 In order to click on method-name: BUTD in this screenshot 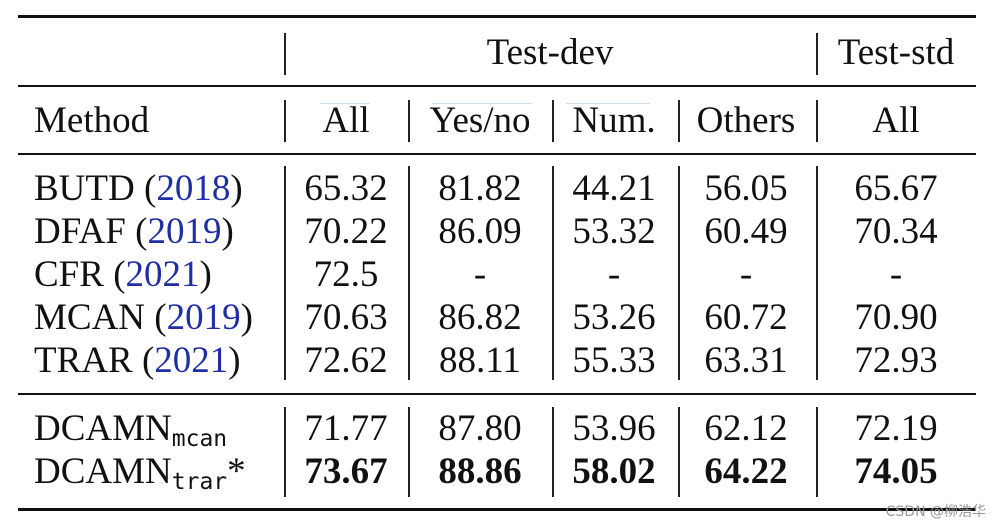, I will do `click(84, 188)`.